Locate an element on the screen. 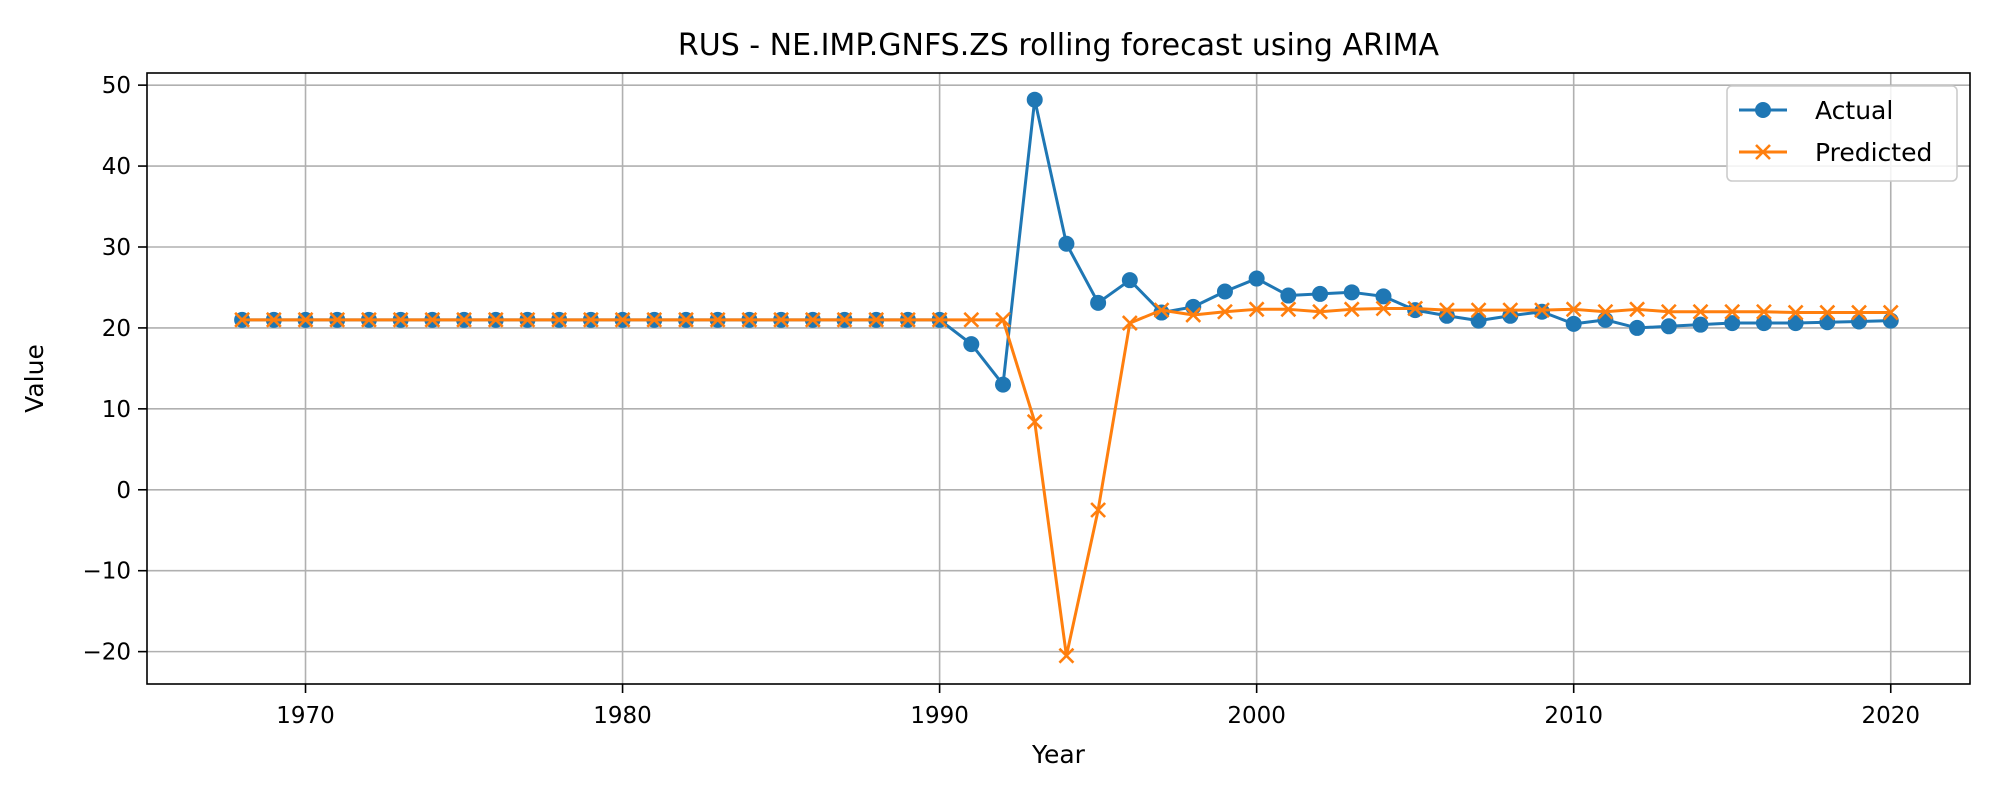 This screenshot has width=2000, height=800. x-tick-label: 1980 is located at coordinates (622, 716).